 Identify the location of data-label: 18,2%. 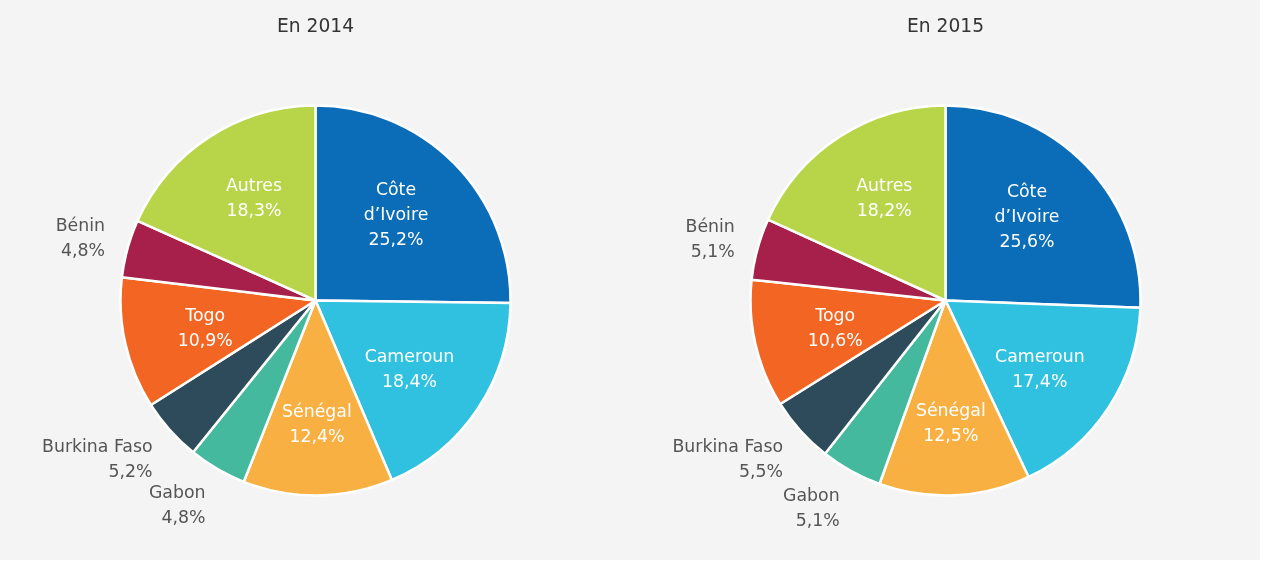
(884, 209).